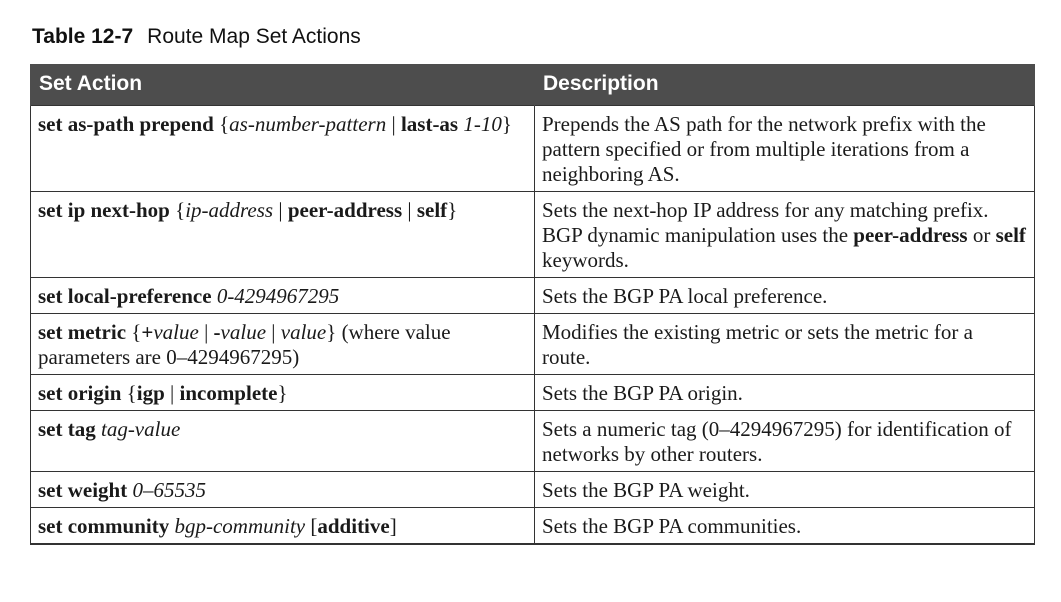  What do you see at coordinates (126, 123) in the screenshot?
I see `action-text-segment: set as-path prepend` at bounding box center [126, 123].